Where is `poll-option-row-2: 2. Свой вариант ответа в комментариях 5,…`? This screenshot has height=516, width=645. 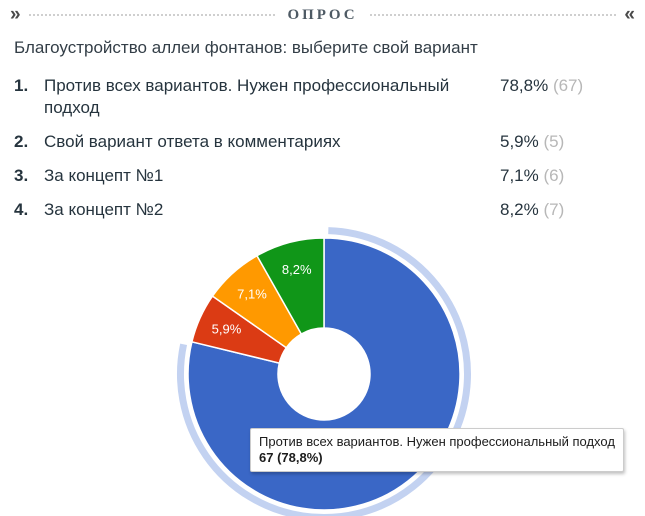 poll-option-row-2: 2. Свой вариант ответа в комментариях 5,… is located at coordinates (322, 142).